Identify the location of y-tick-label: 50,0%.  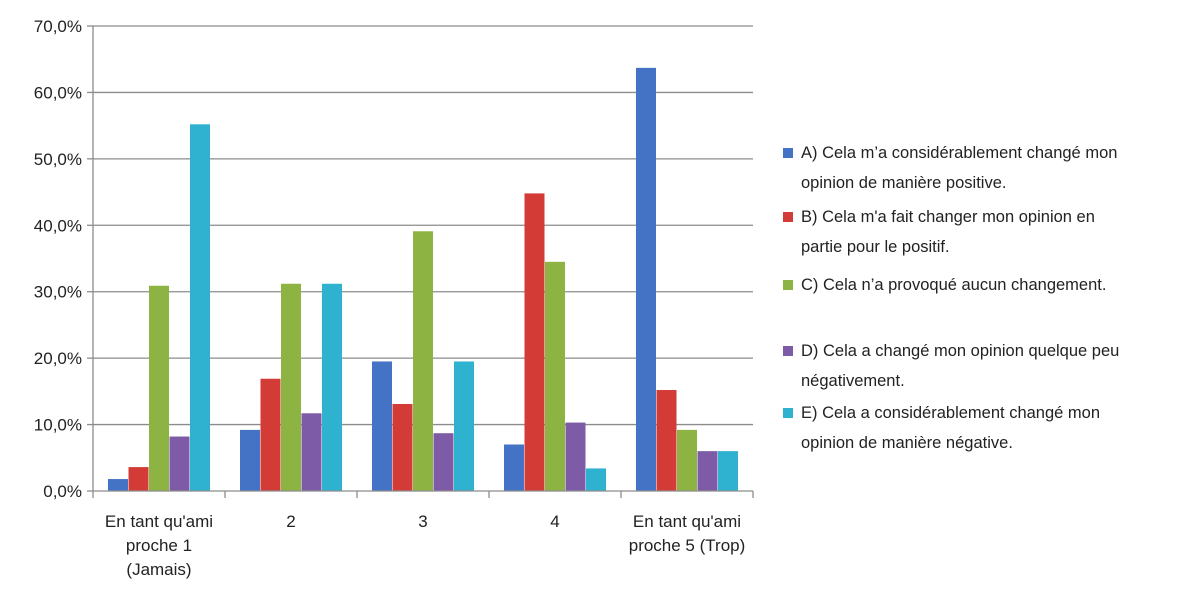
(58, 159).